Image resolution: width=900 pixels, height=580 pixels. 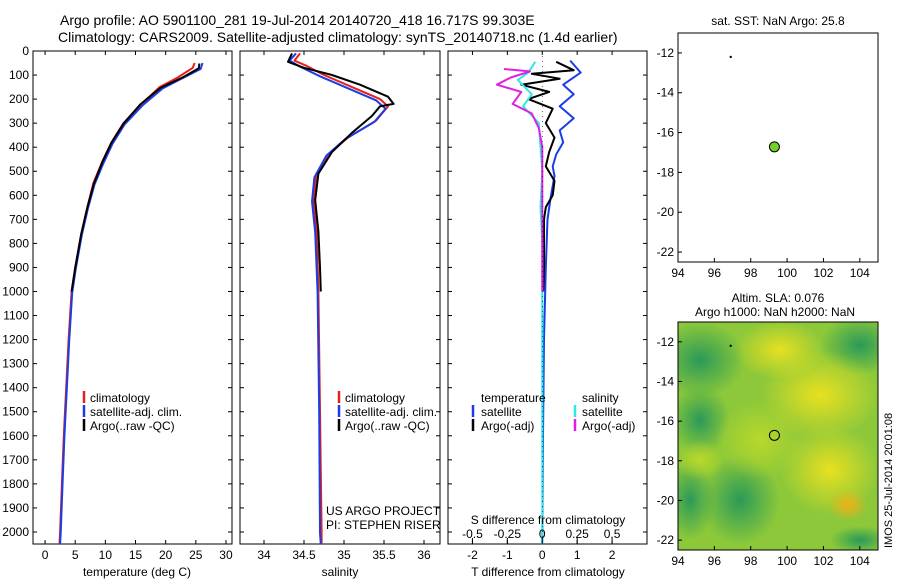 What do you see at coordinates (751, 561) in the screenshot?
I see `x-tick-label: 98` at bounding box center [751, 561].